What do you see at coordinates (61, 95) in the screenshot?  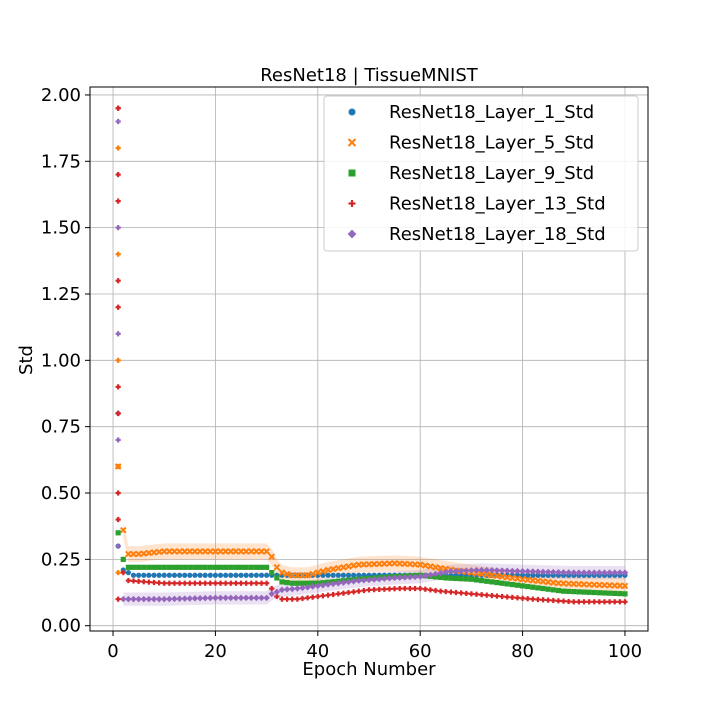 I see `y-tick-label: 2.00` at bounding box center [61, 95].